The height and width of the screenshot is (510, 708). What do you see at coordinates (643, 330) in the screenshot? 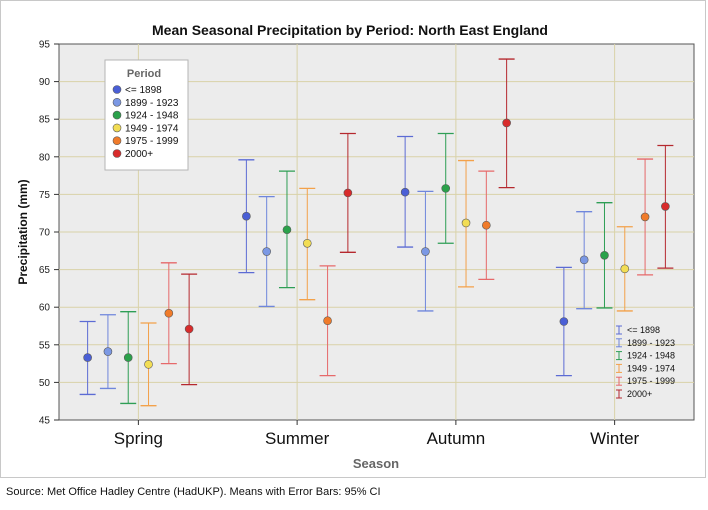
I see `legend-errorbar-label: <= 1898` at bounding box center [643, 330].